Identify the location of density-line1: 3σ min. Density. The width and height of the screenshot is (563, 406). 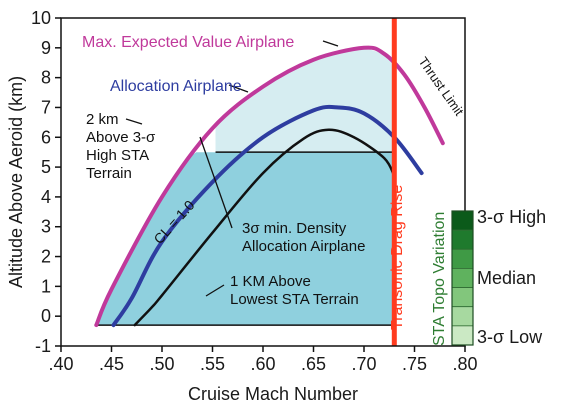
(294, 228).